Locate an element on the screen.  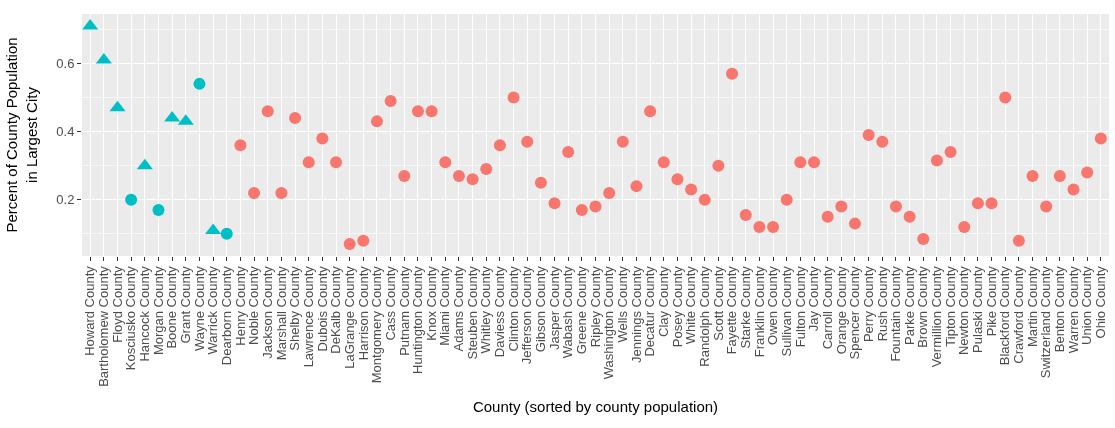
x-tick-label: Howard County is located at coordinates (90, 310).